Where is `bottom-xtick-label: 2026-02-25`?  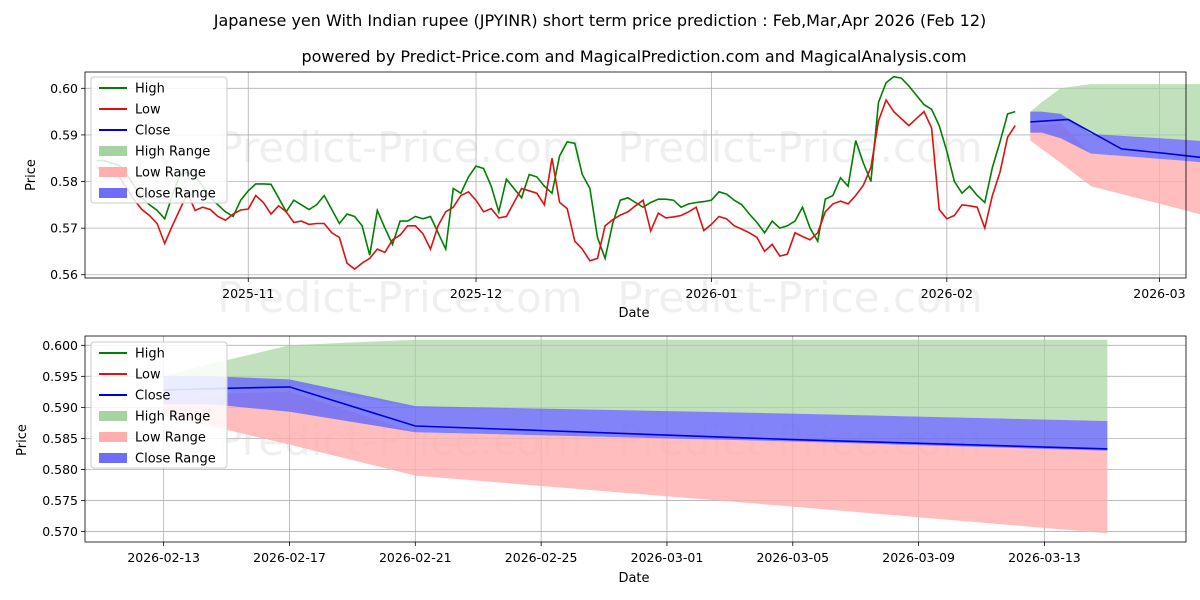
bottom-xtick-label: 2026-02-25 is located at coordinates (541, 557).